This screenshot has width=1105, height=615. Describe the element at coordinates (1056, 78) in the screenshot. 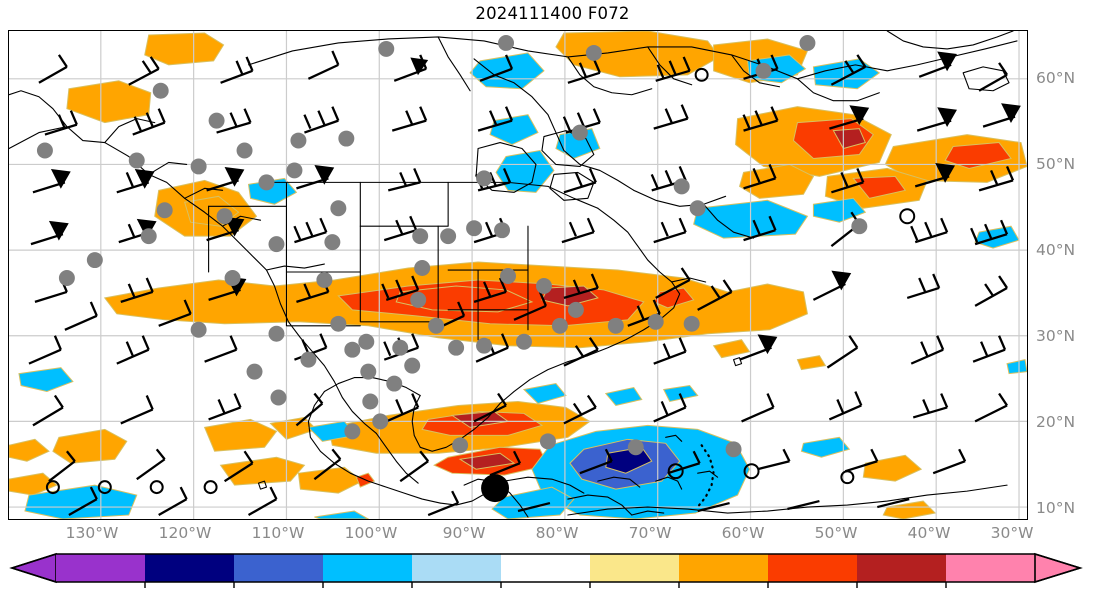

I see `lat-label: 60°N` at that location.